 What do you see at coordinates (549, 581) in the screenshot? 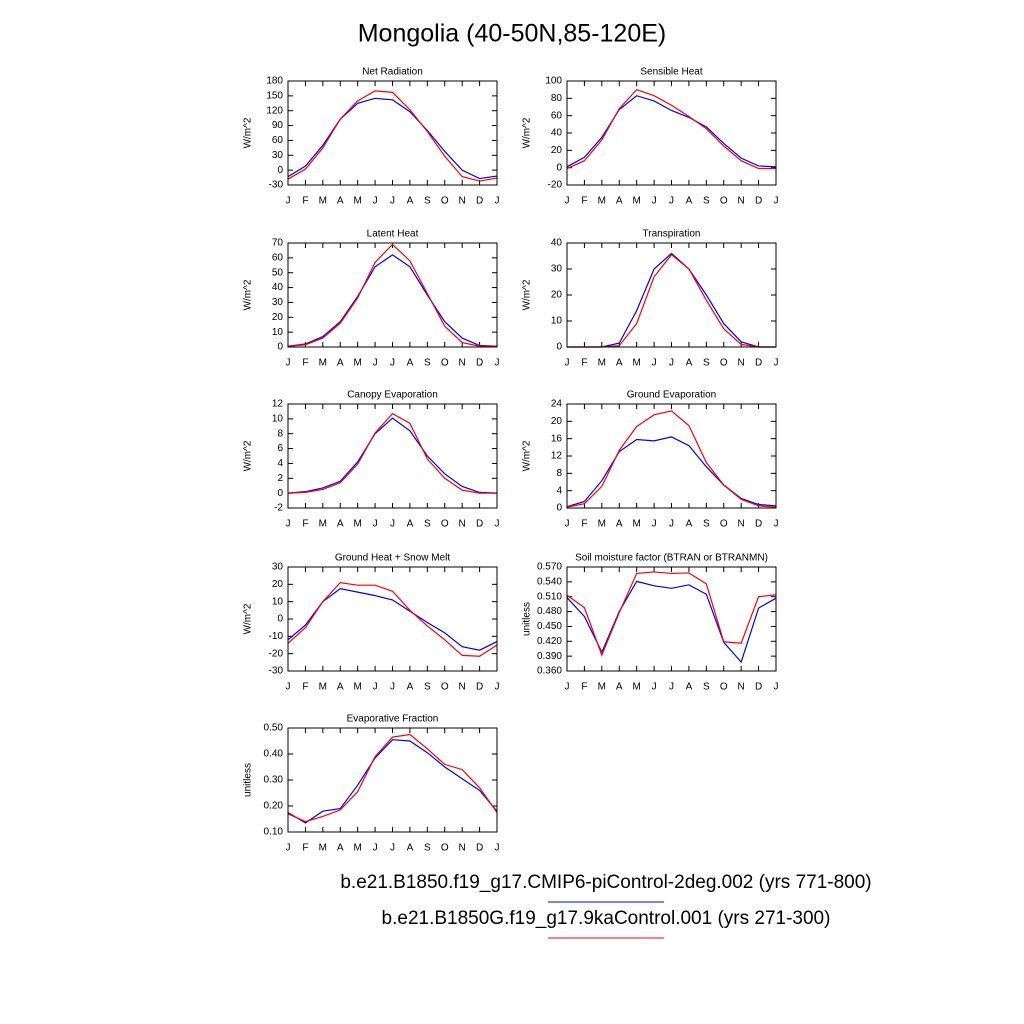
I see `y-tick-label: 0.540` at bounding box center [549, 581].